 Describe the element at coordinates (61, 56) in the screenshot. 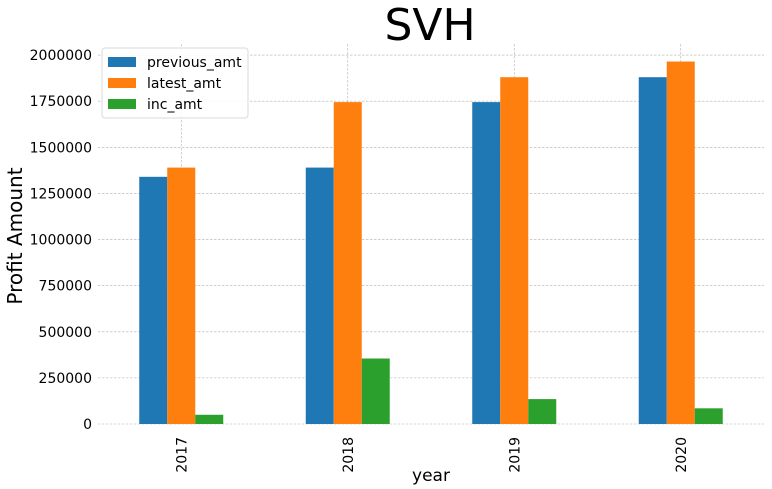

I see `y-tick-label: 2000000` at that location.